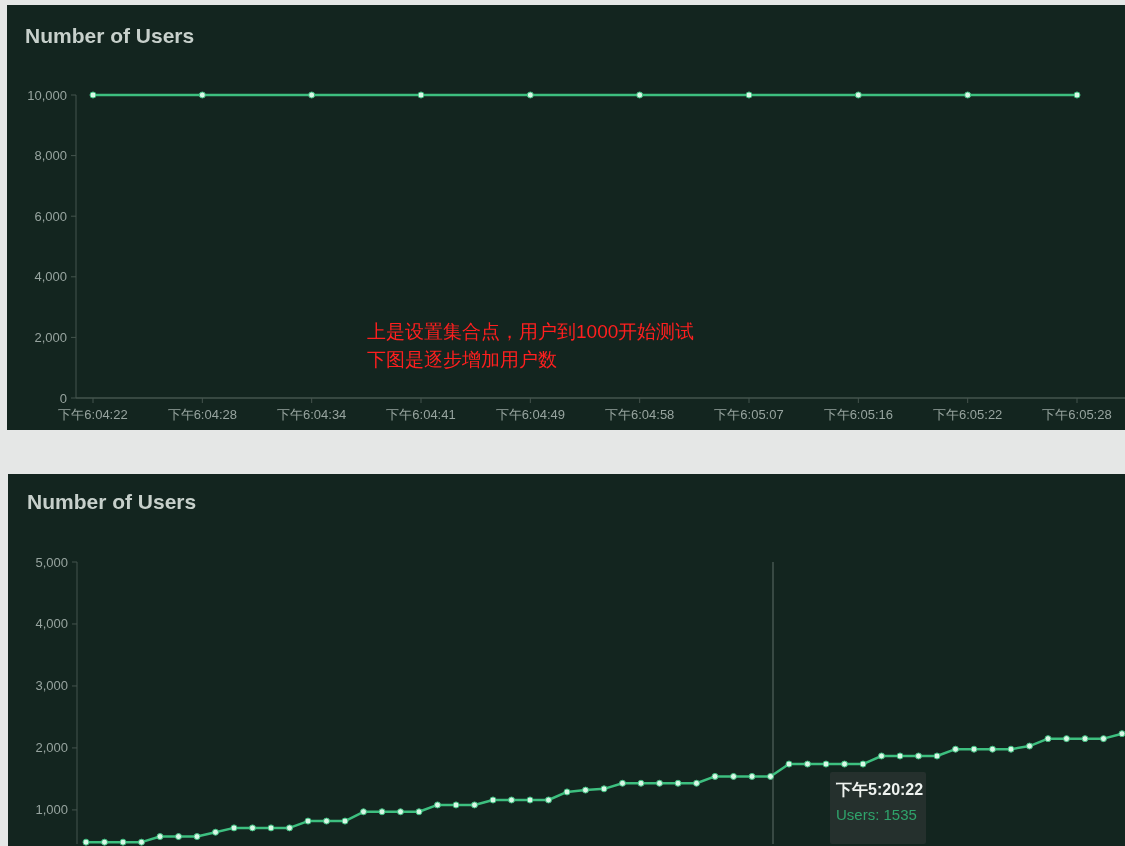  I want to click on annotation: Users: 1535, so click(876, 814).